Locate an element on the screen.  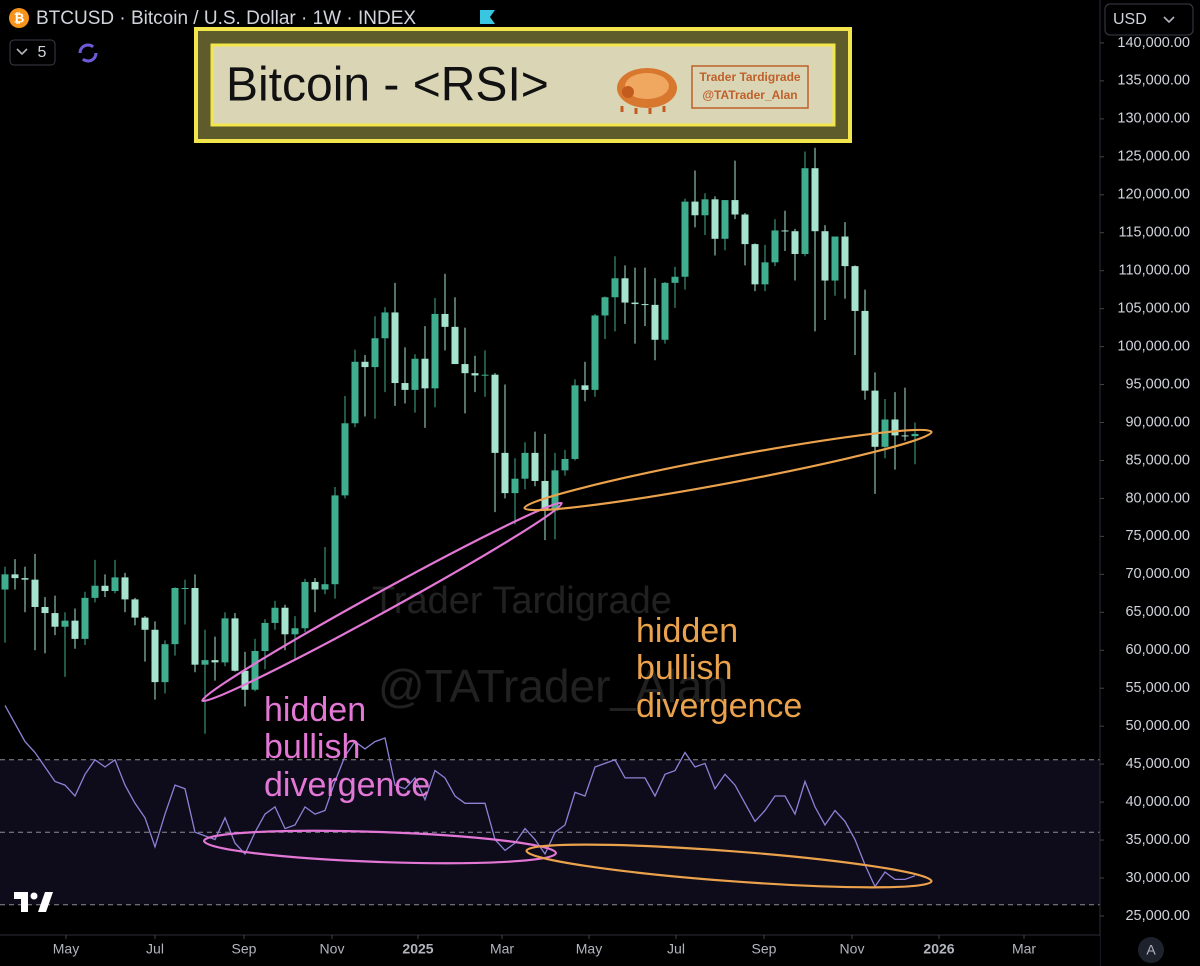
currency-button is located at coordinates (1149, 19).